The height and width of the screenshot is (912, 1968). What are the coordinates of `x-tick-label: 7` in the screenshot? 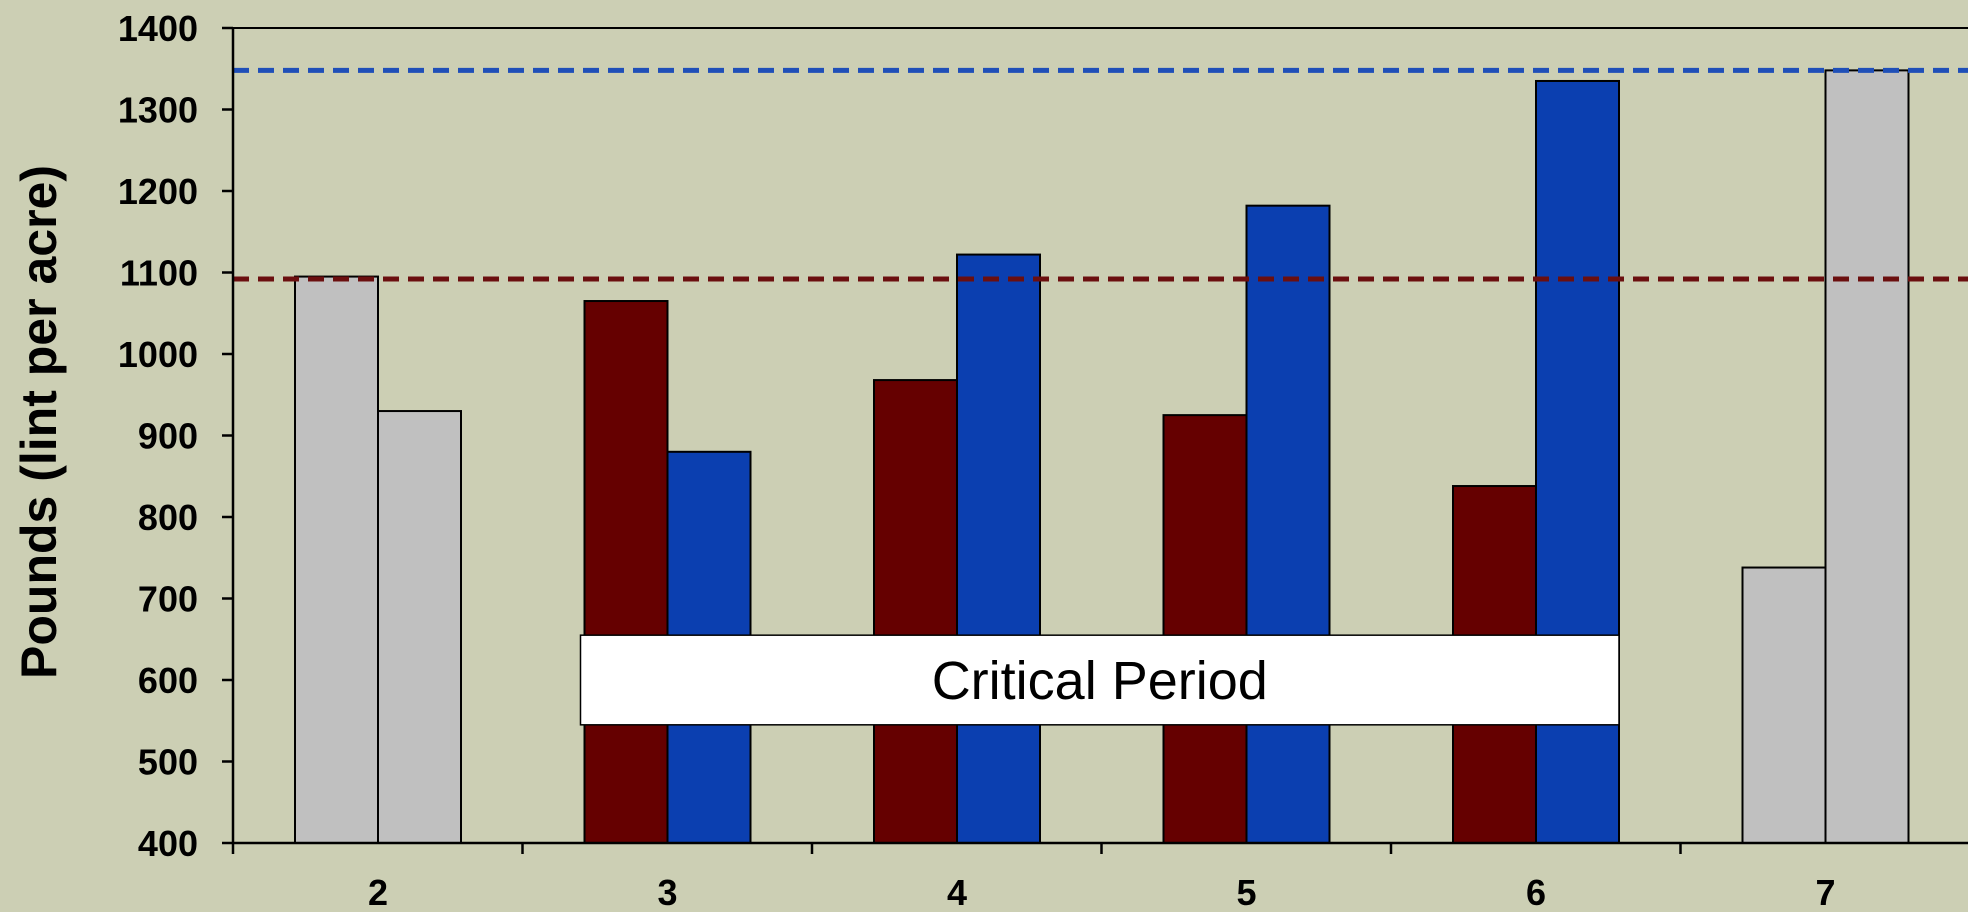 It's located at (1825, 892).